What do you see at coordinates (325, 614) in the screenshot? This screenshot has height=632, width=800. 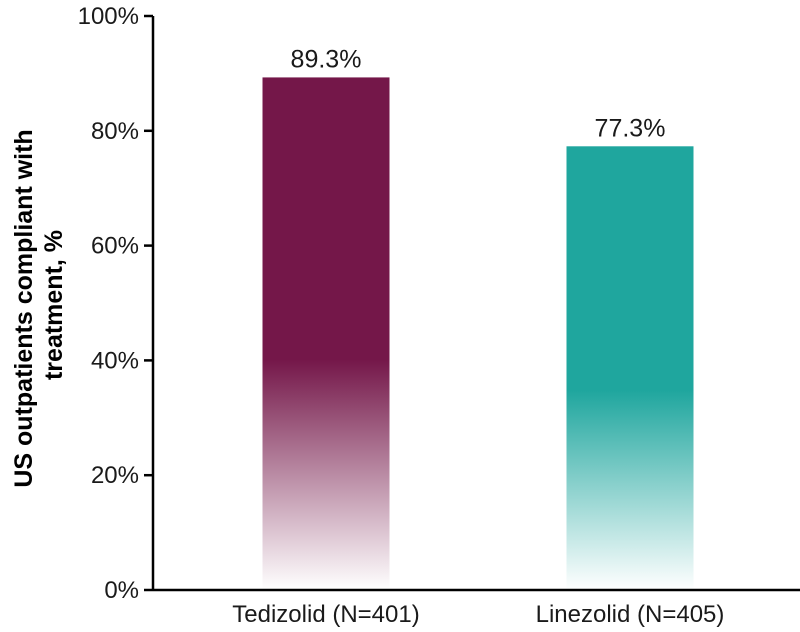 I see `x-category-label: Tedizolid (N=401)` at bounding box center [325, 614].